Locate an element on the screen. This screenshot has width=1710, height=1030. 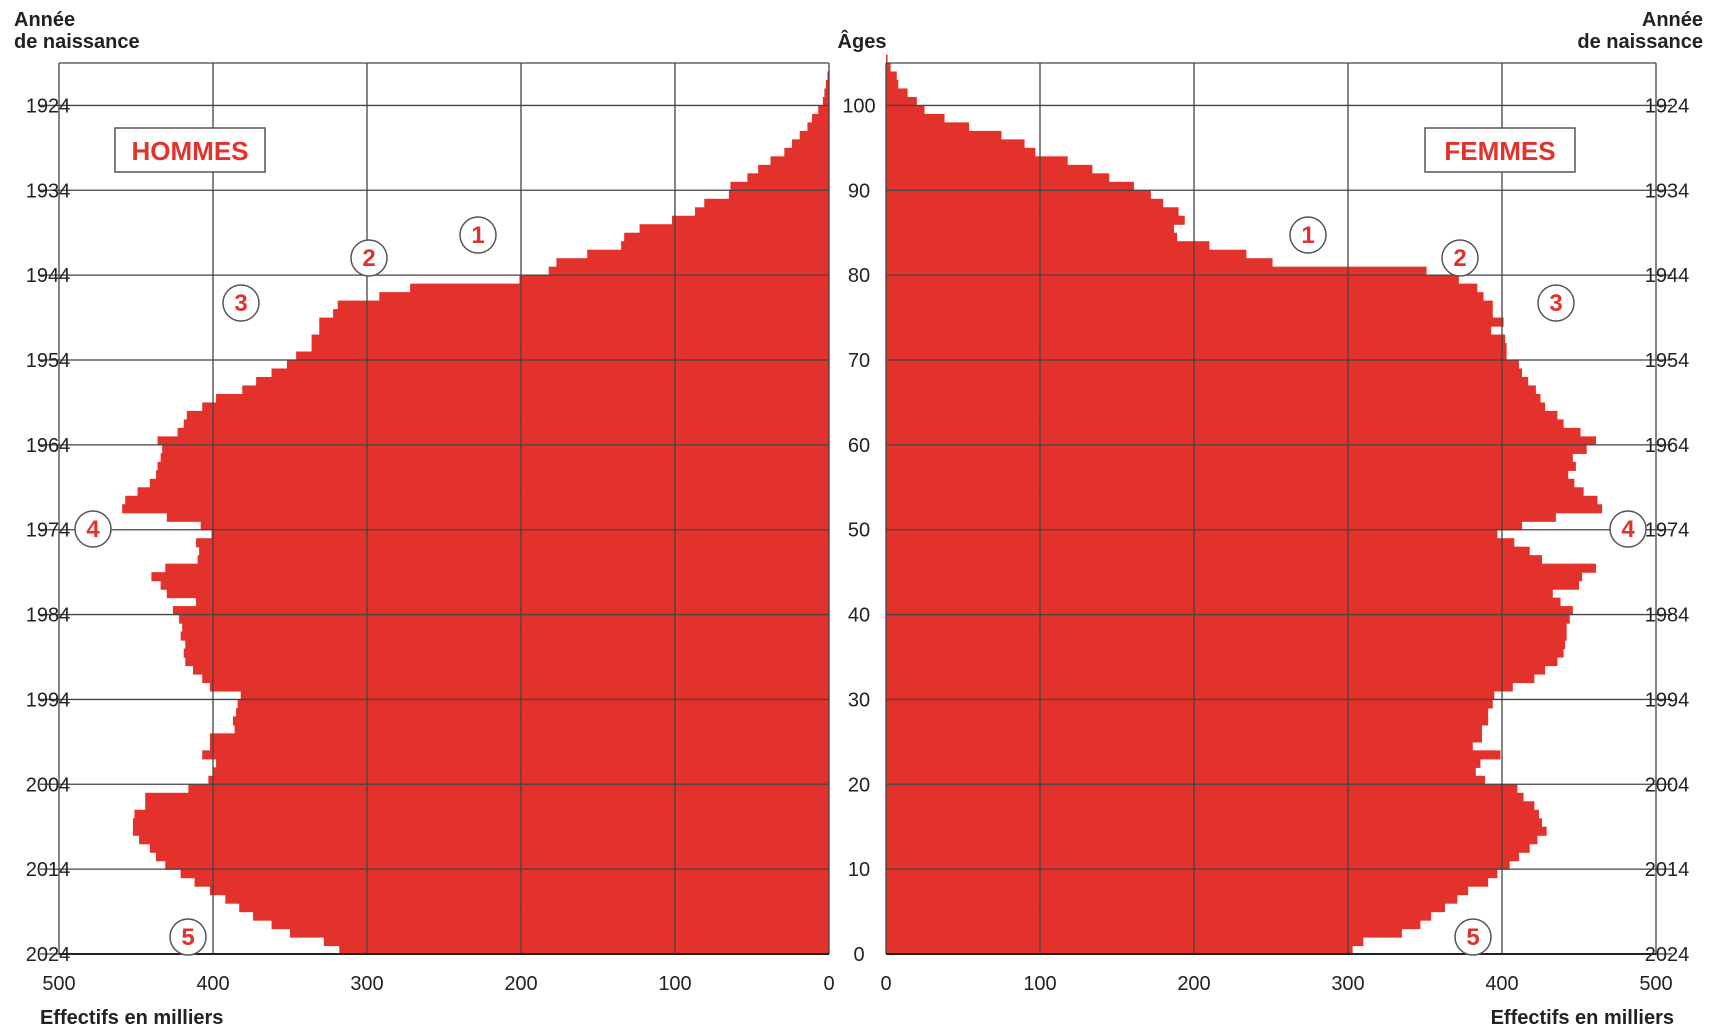
year-tick-right-1934: 1934 is located at coordinates (1667, 191).